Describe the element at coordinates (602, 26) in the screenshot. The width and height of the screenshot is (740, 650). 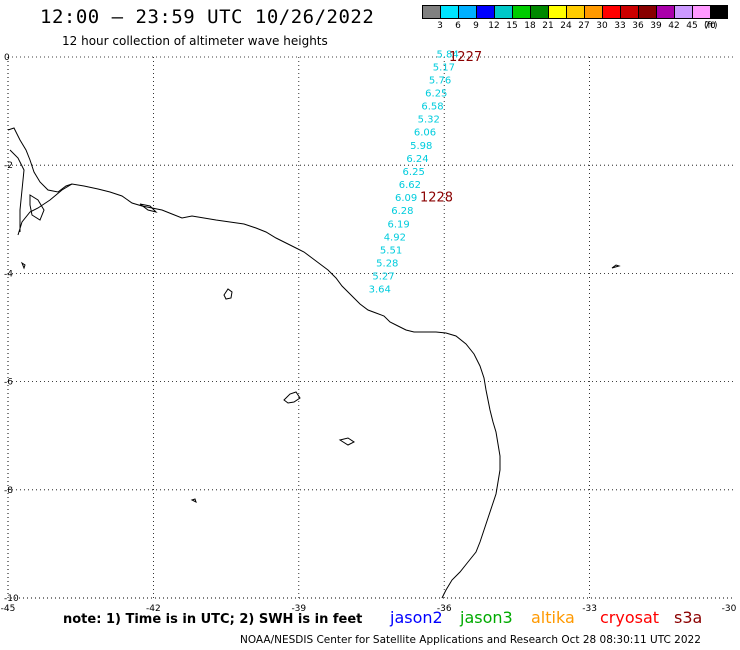
I see `colorbar-label: 30` at that location.